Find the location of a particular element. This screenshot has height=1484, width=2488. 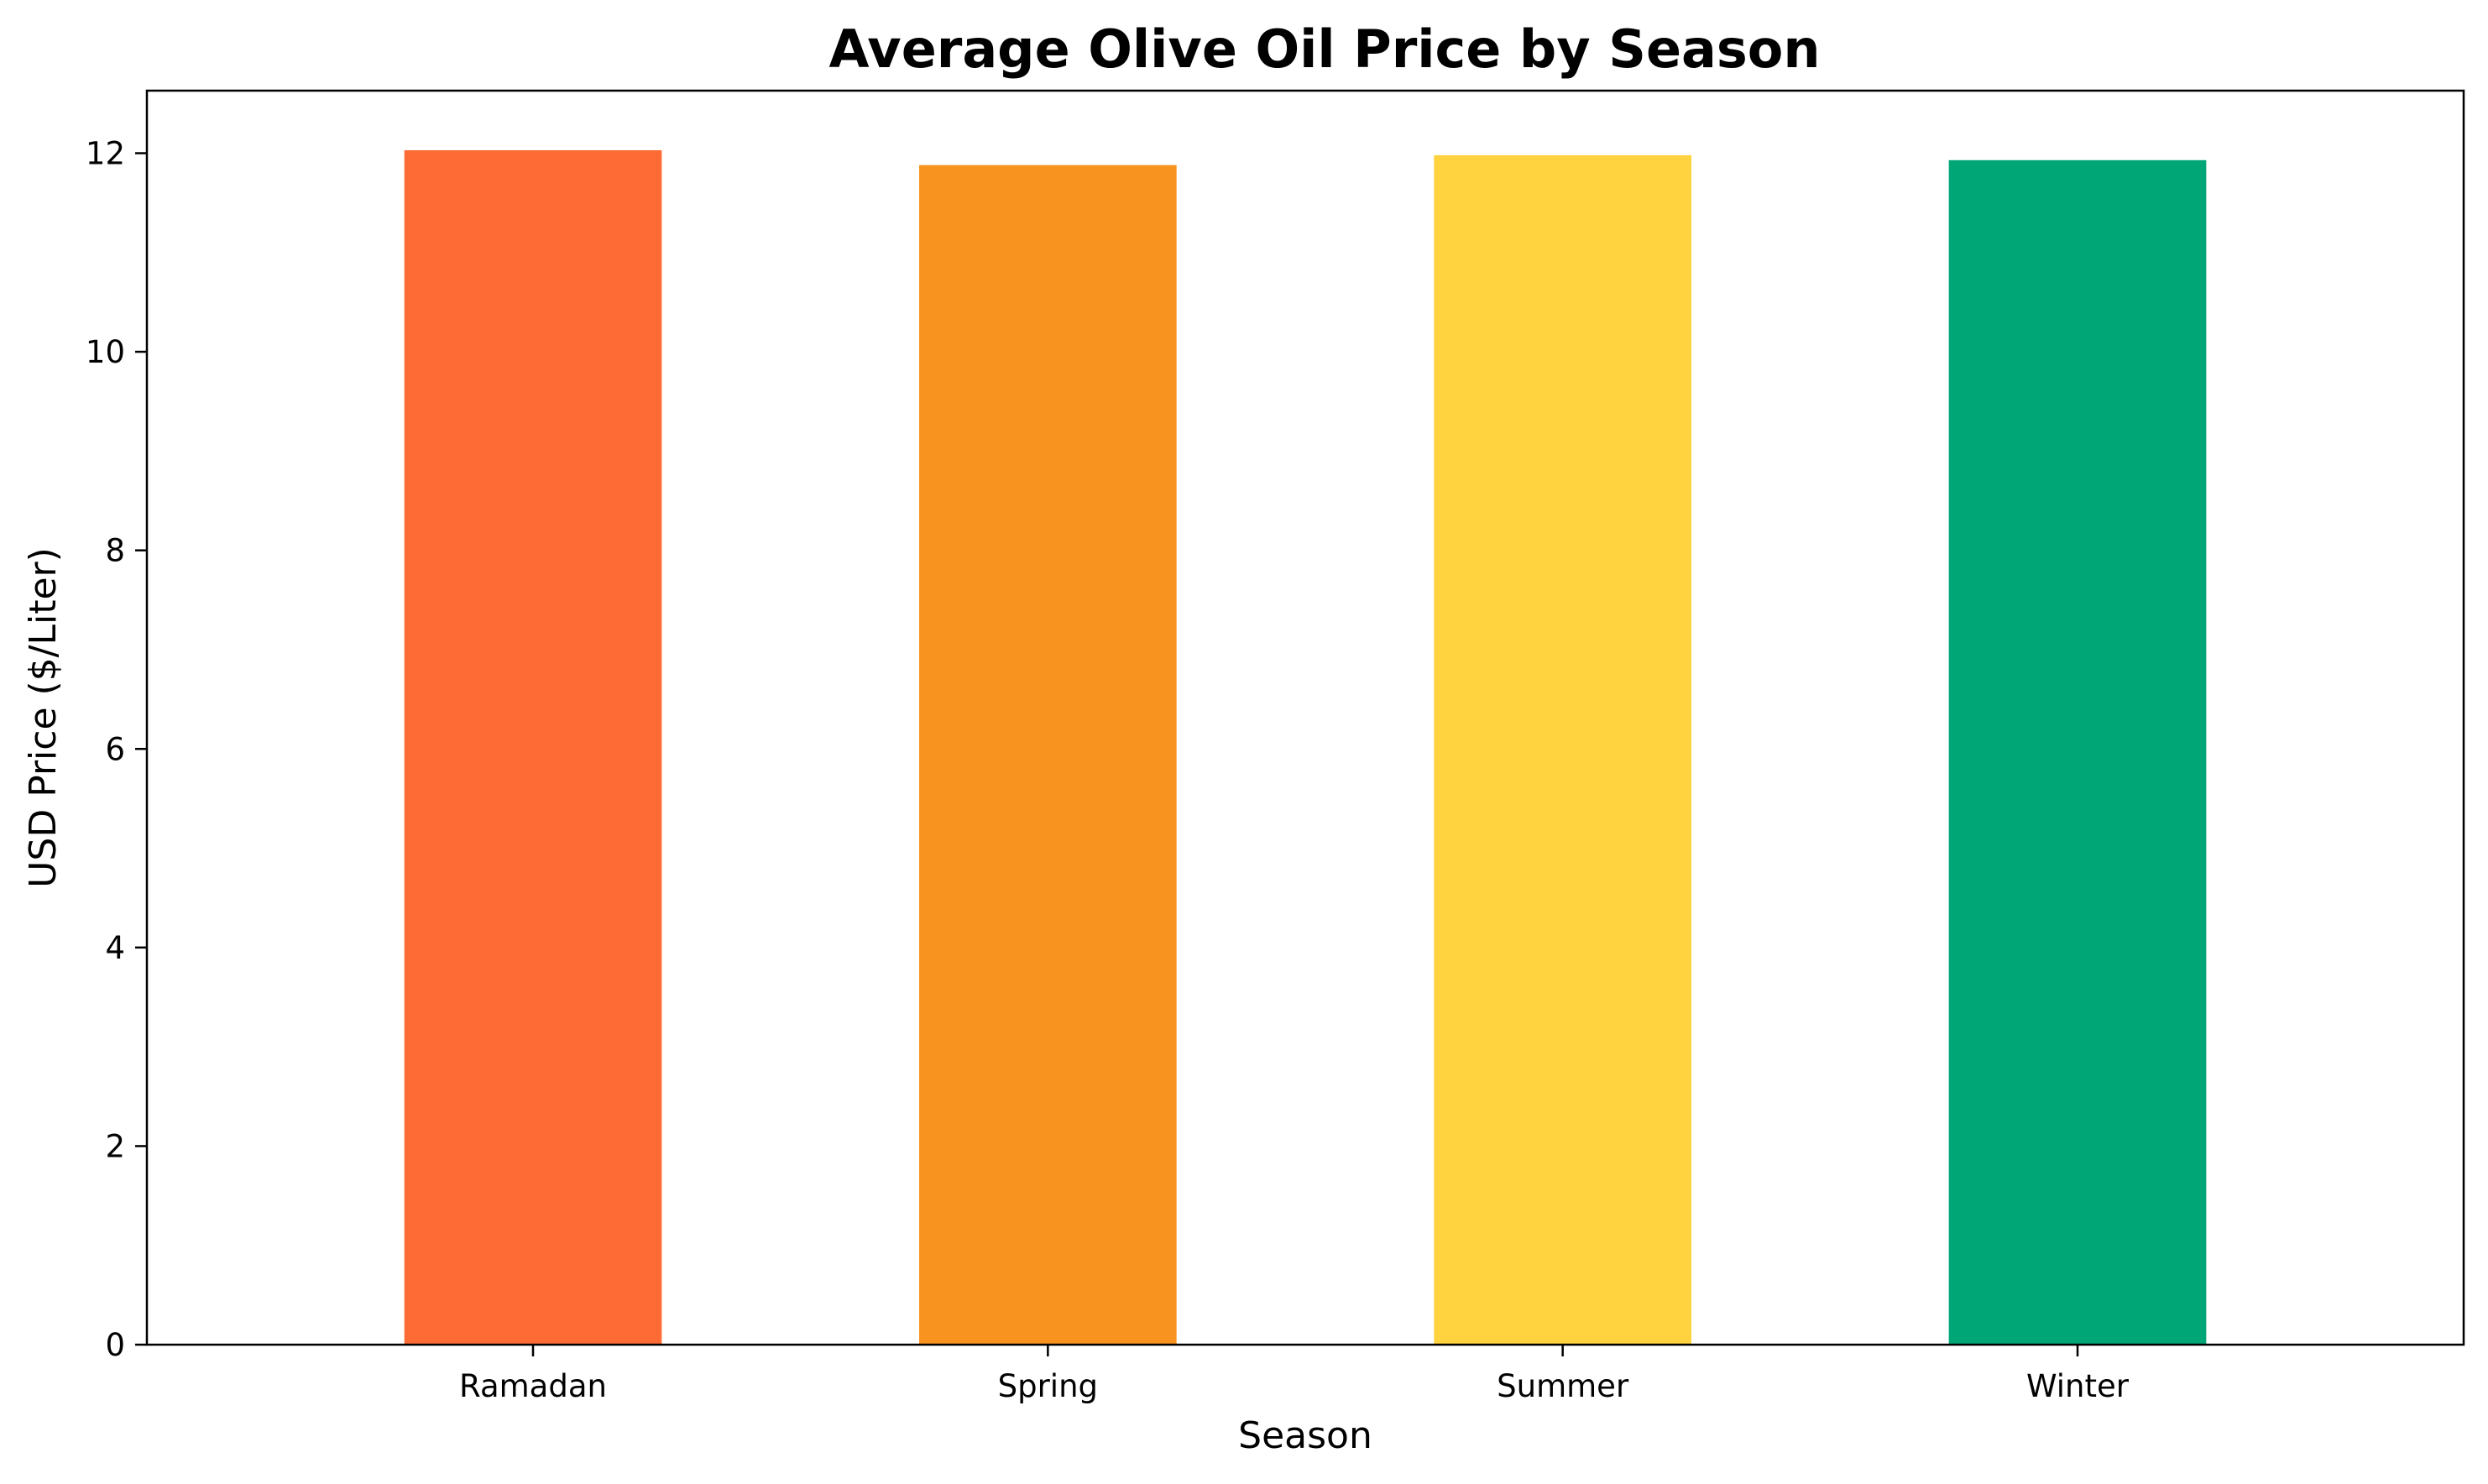

y-tick-label: 0 is located at coordinates (115, 1345).